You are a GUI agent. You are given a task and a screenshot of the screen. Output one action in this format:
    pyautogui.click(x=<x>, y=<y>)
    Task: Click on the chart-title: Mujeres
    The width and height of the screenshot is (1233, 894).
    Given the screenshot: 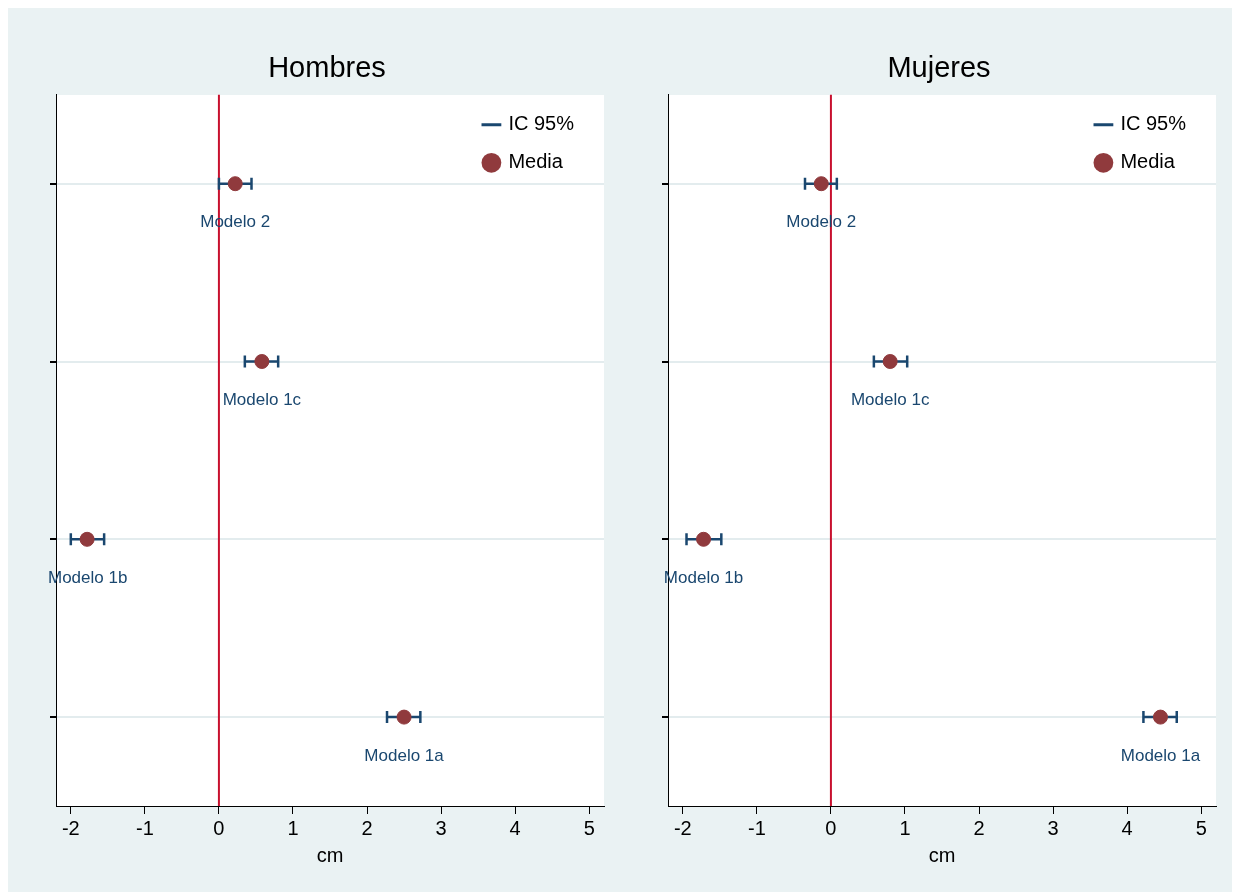 What is the action you would take?
    pyautogui.click(x=939, y=67)
    